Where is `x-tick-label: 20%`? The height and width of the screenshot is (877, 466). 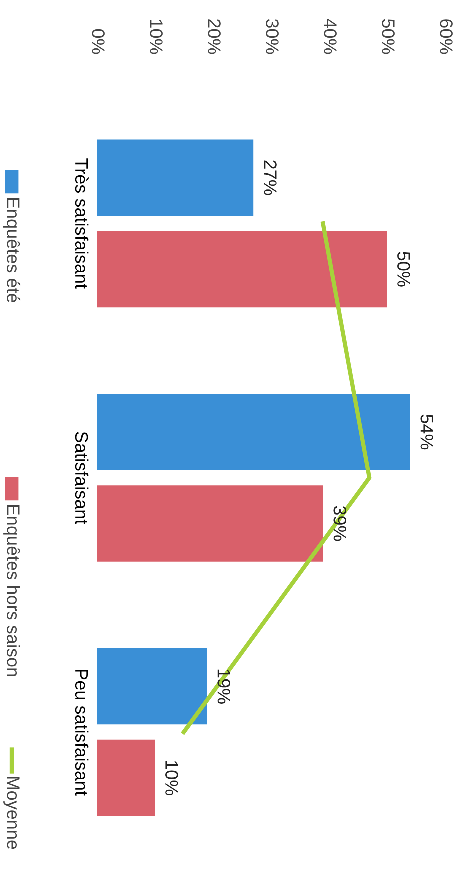
x-tick-label: 20% is located at coordinates (214, 37).